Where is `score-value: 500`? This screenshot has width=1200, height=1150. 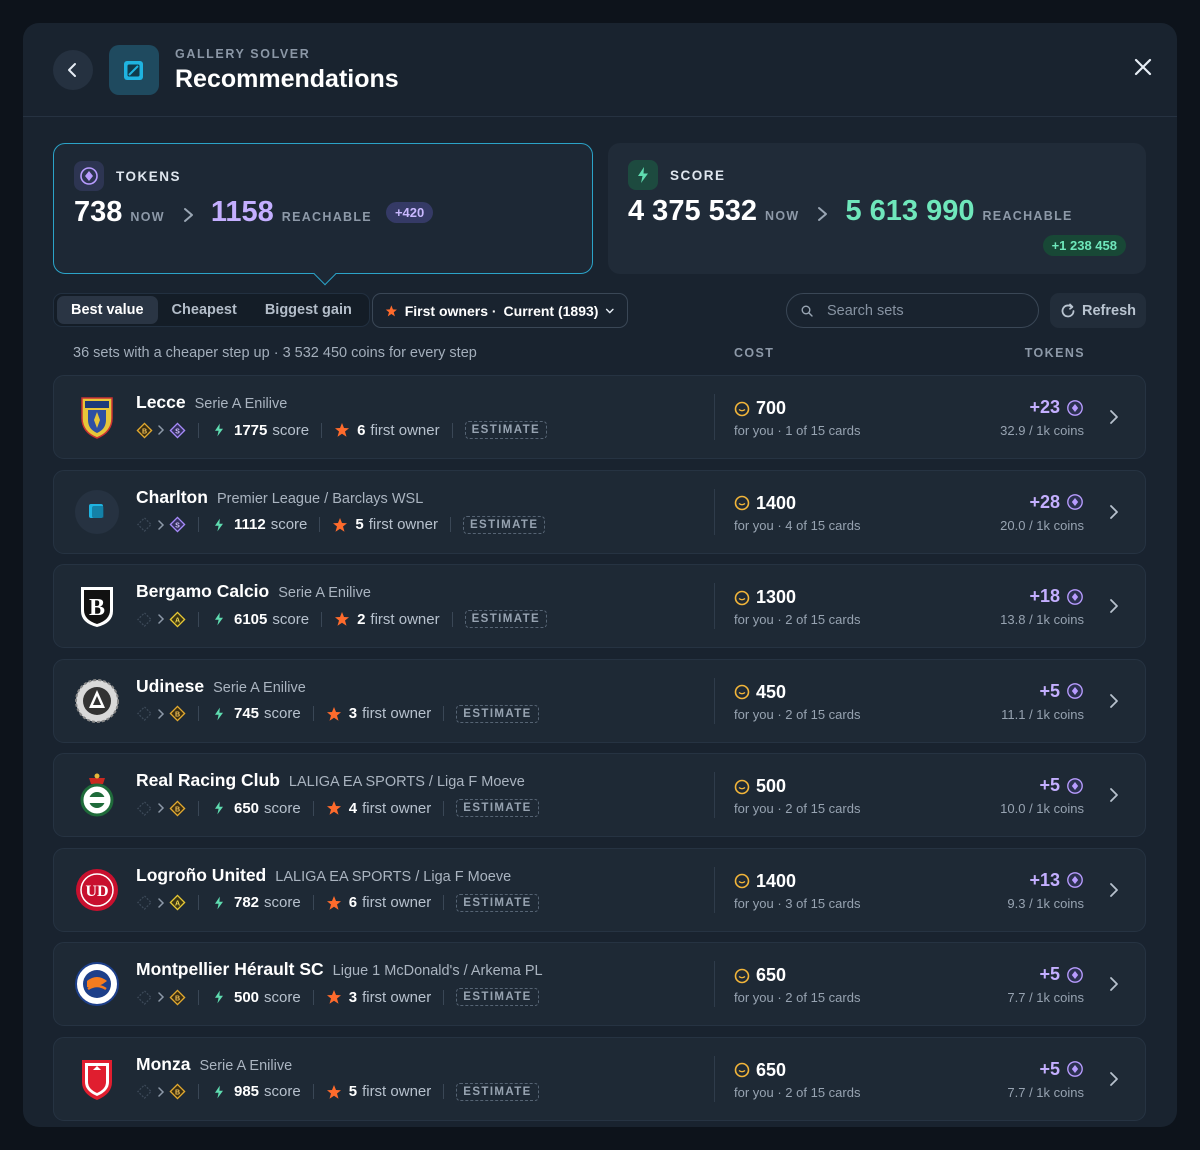 score-value: 500 is located at coordinates (247, 997).